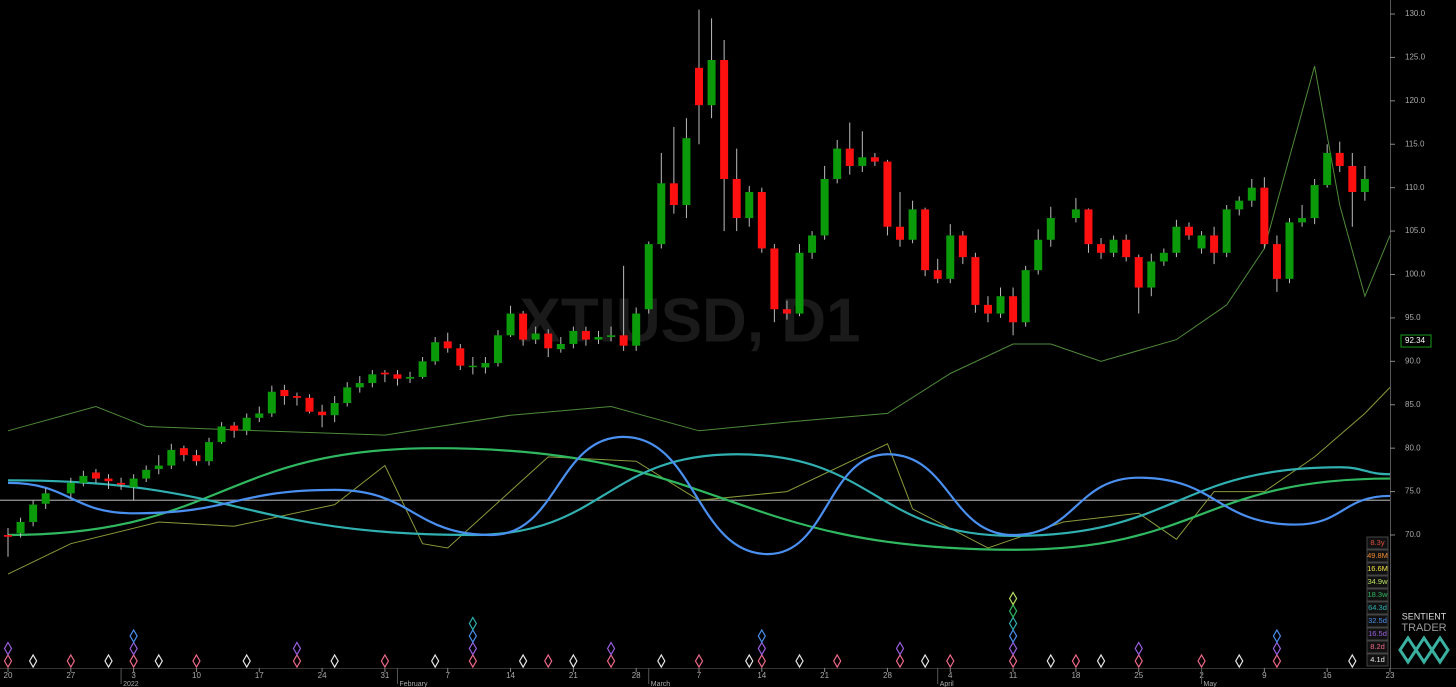 This screenshot has height=687, width=1456. I want to click on x-tick-label: 4, so click(950, 675).